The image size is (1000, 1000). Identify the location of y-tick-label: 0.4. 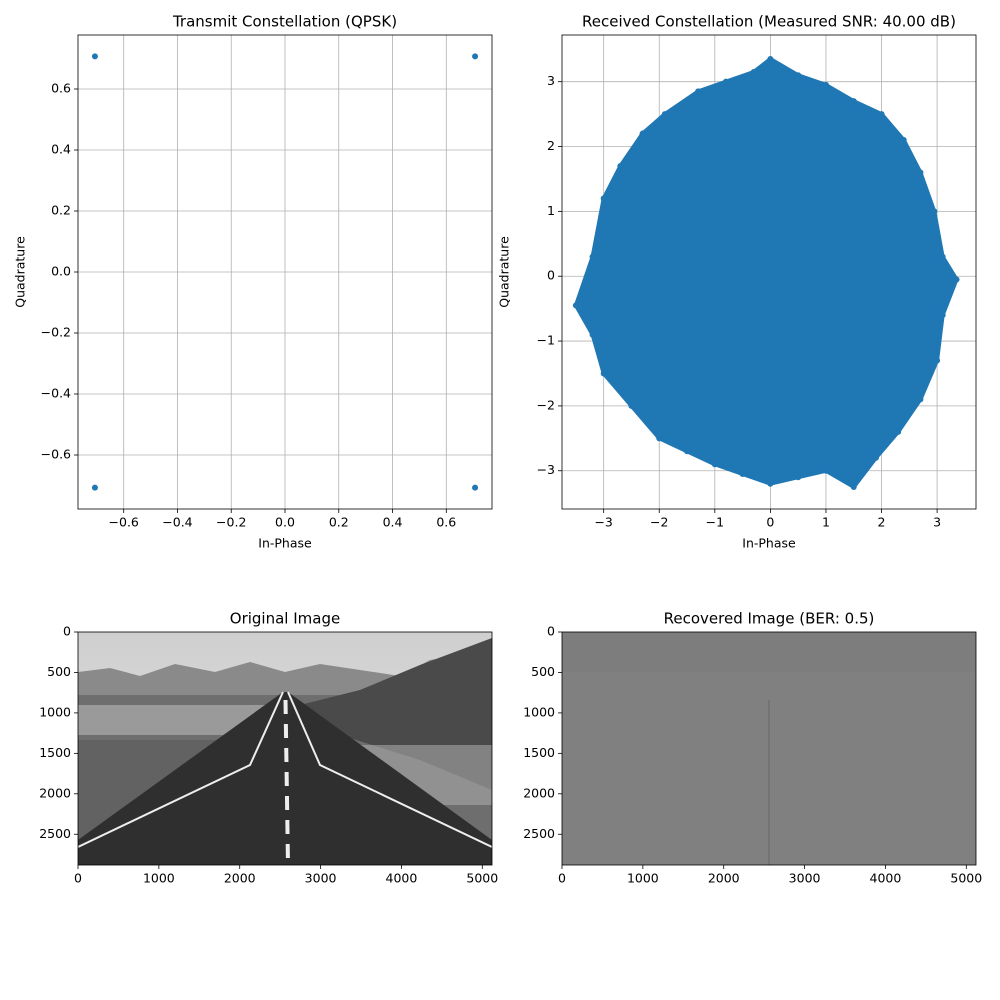
(61, 148).